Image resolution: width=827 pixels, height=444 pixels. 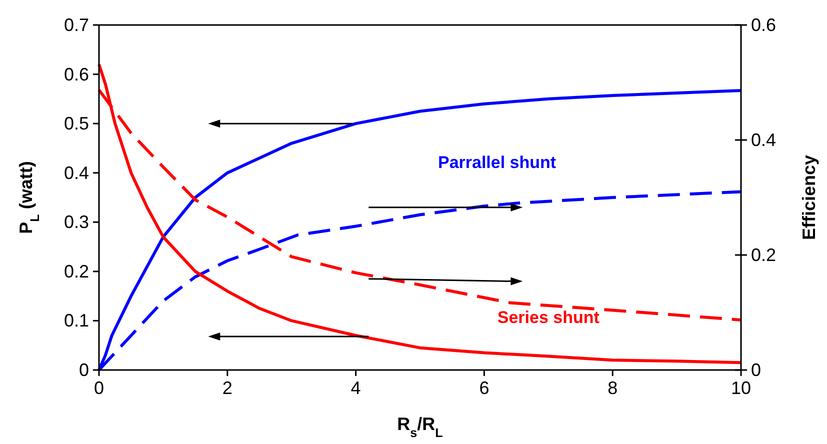 What do you see at coordinates (355, 388) in the screenshot?
I see `x-tick-label: 4` at bounding box center [355, 388].